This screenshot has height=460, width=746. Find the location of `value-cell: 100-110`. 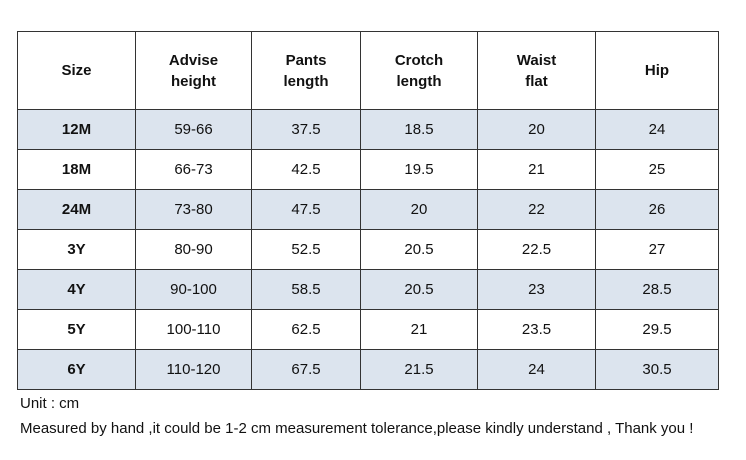

value-cell: 100-110 is located at coordinates (193, 329).